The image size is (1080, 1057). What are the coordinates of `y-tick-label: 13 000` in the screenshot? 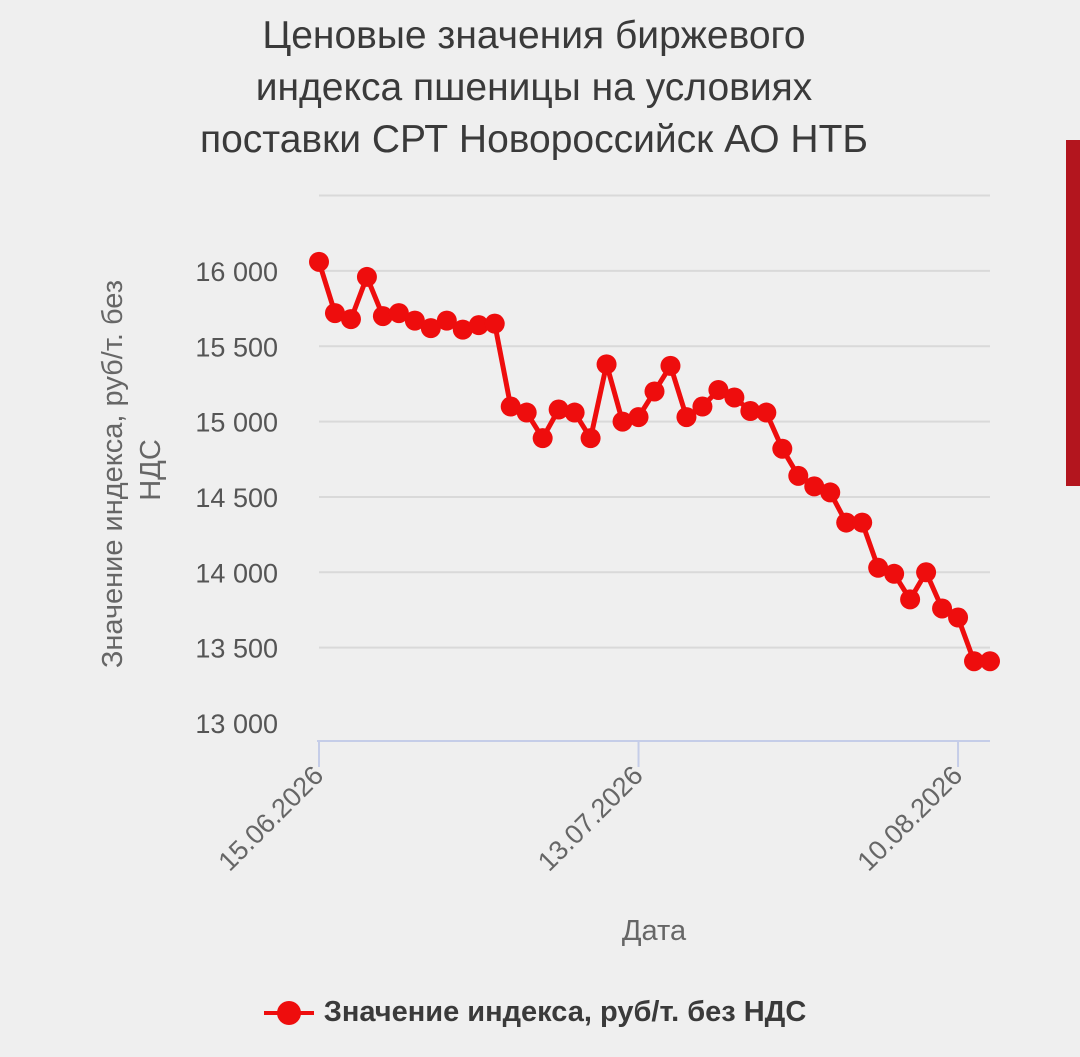 It's located at (236, 724).